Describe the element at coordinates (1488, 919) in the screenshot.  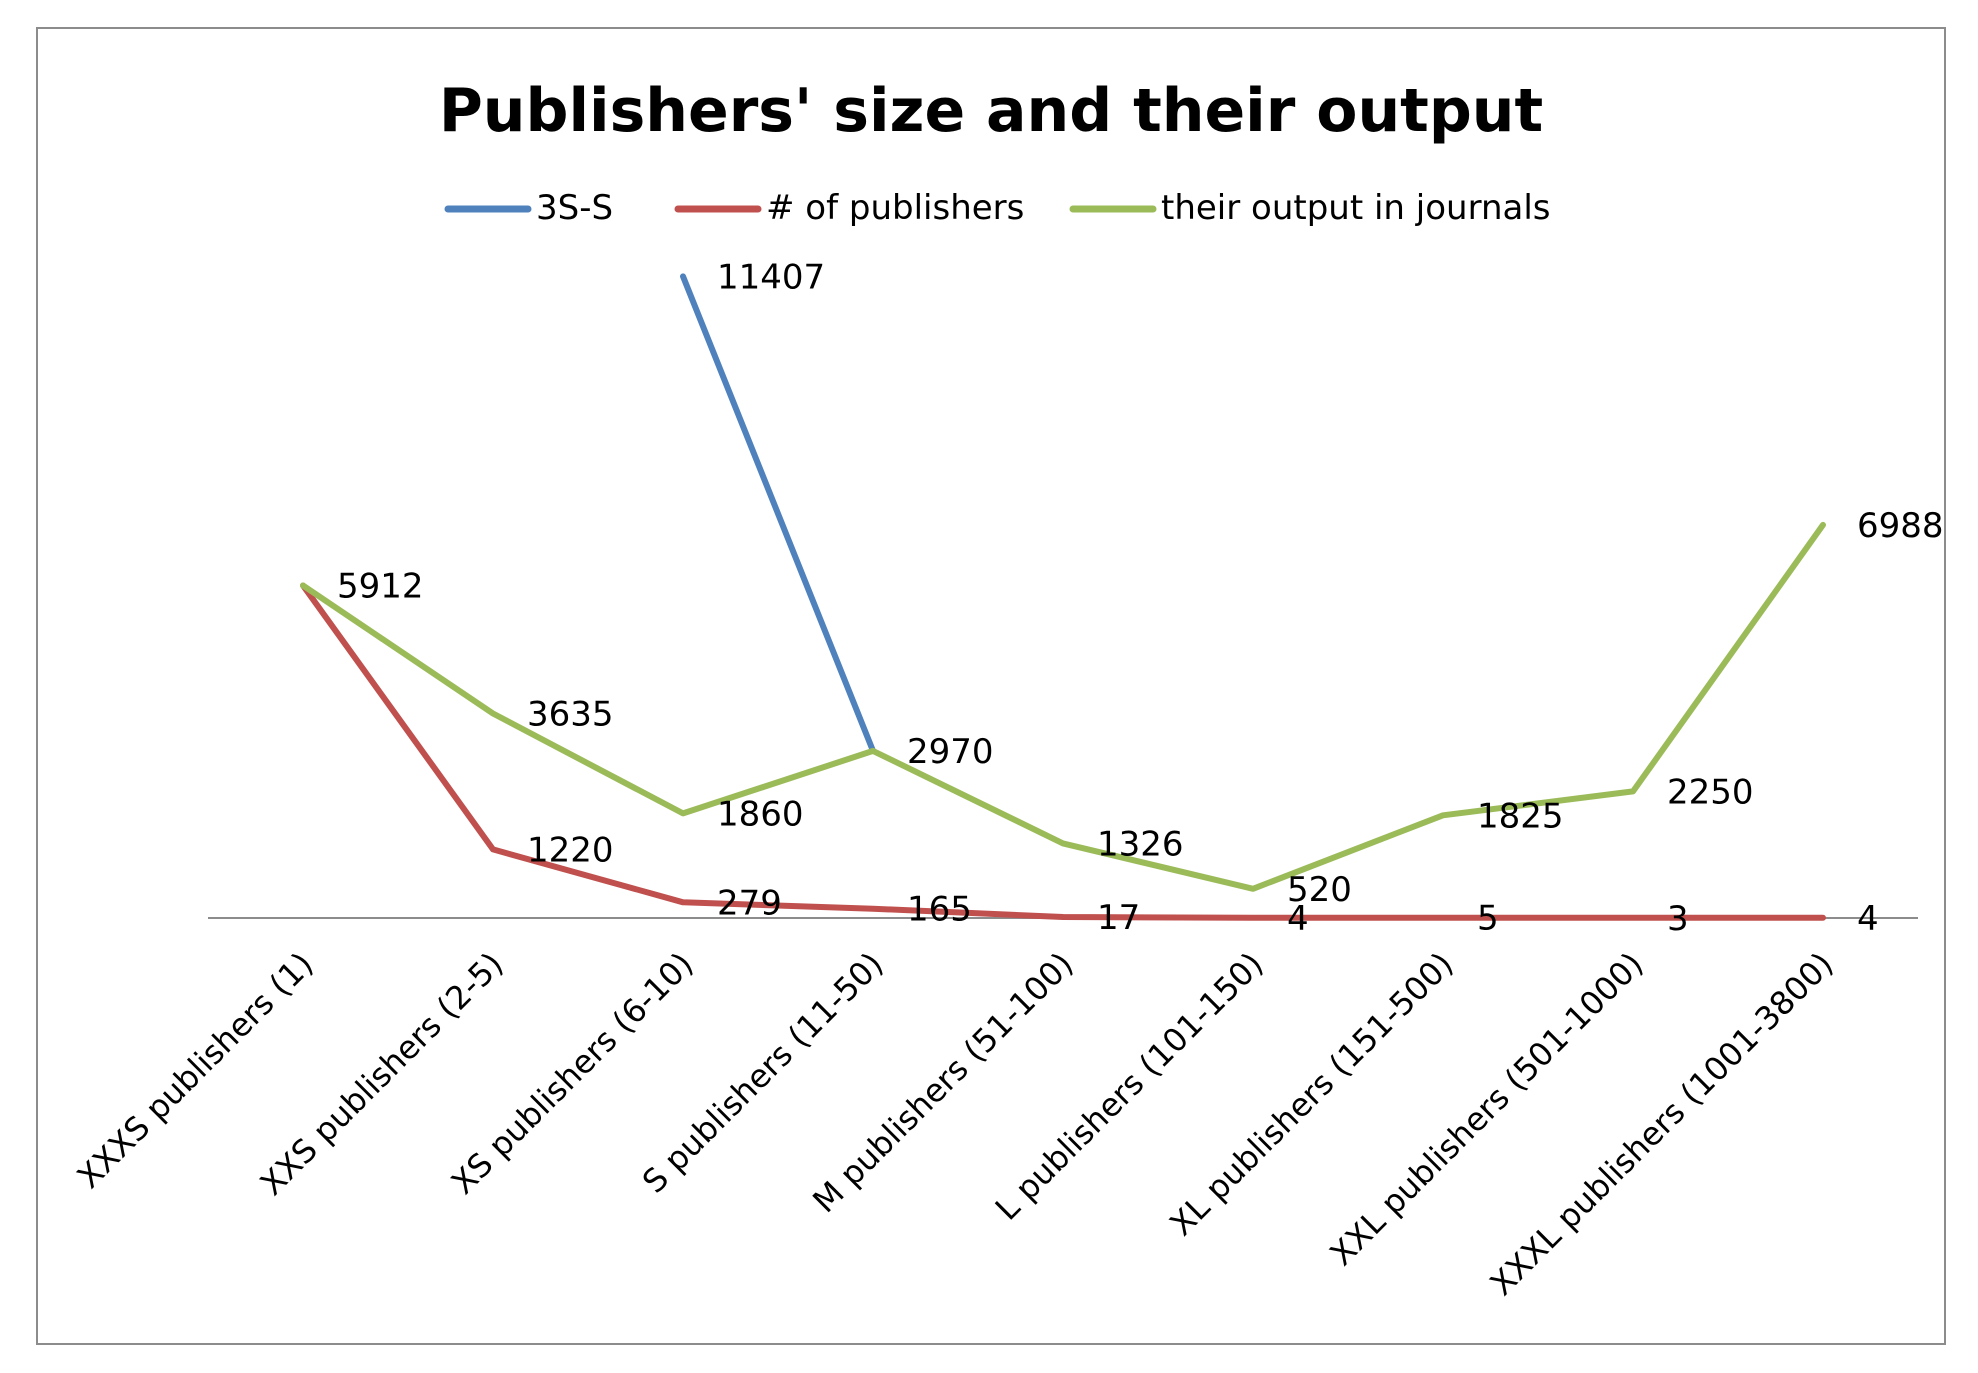
I see `data-label: 5` at that location.